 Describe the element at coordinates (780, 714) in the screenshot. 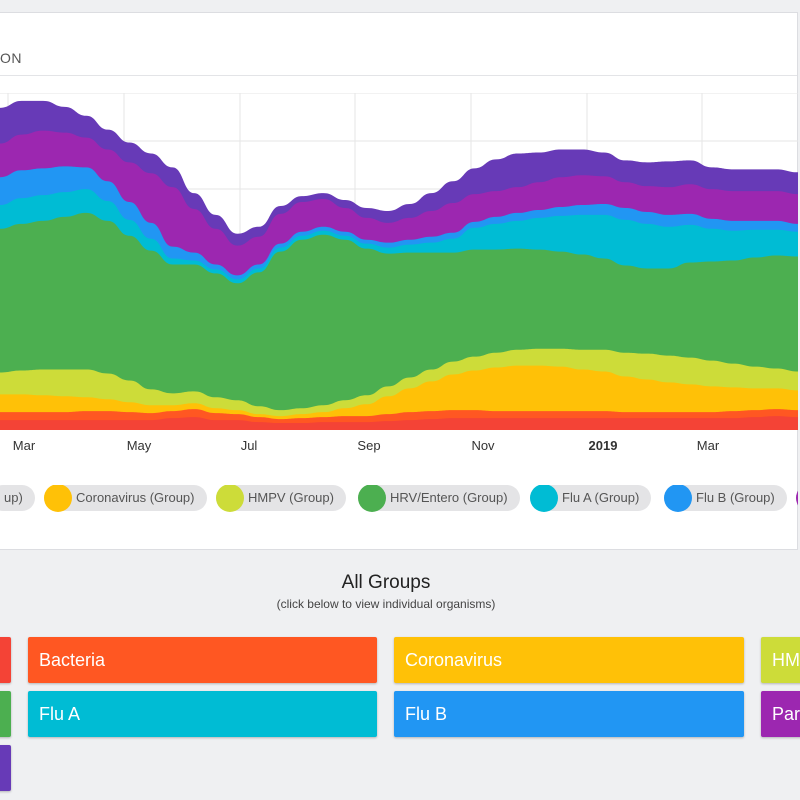

I see `group-button: Par` at that location.